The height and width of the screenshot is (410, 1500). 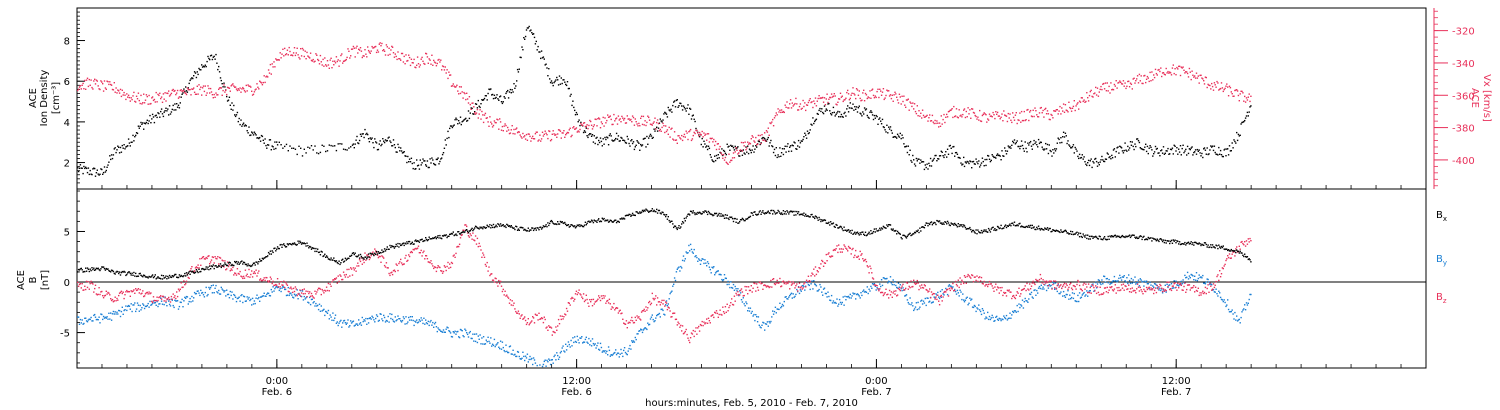 What do you see at coordinates (876, 381) in the screenshot?
I see `x-tick-time-label: 0:00` at bounding box center [876, 381].